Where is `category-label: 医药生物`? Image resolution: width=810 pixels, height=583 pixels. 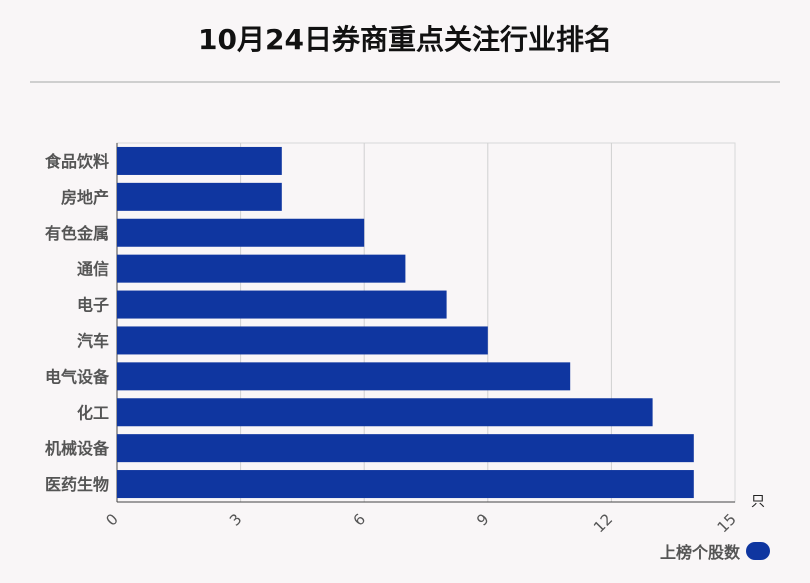
category-label: 医药生物 is located at coordinates (77, 484).